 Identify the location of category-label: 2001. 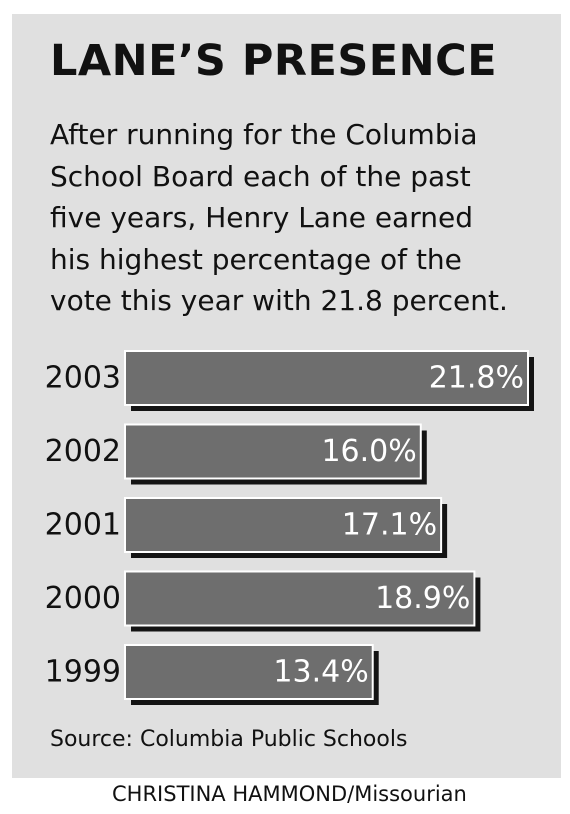
(83, 525).